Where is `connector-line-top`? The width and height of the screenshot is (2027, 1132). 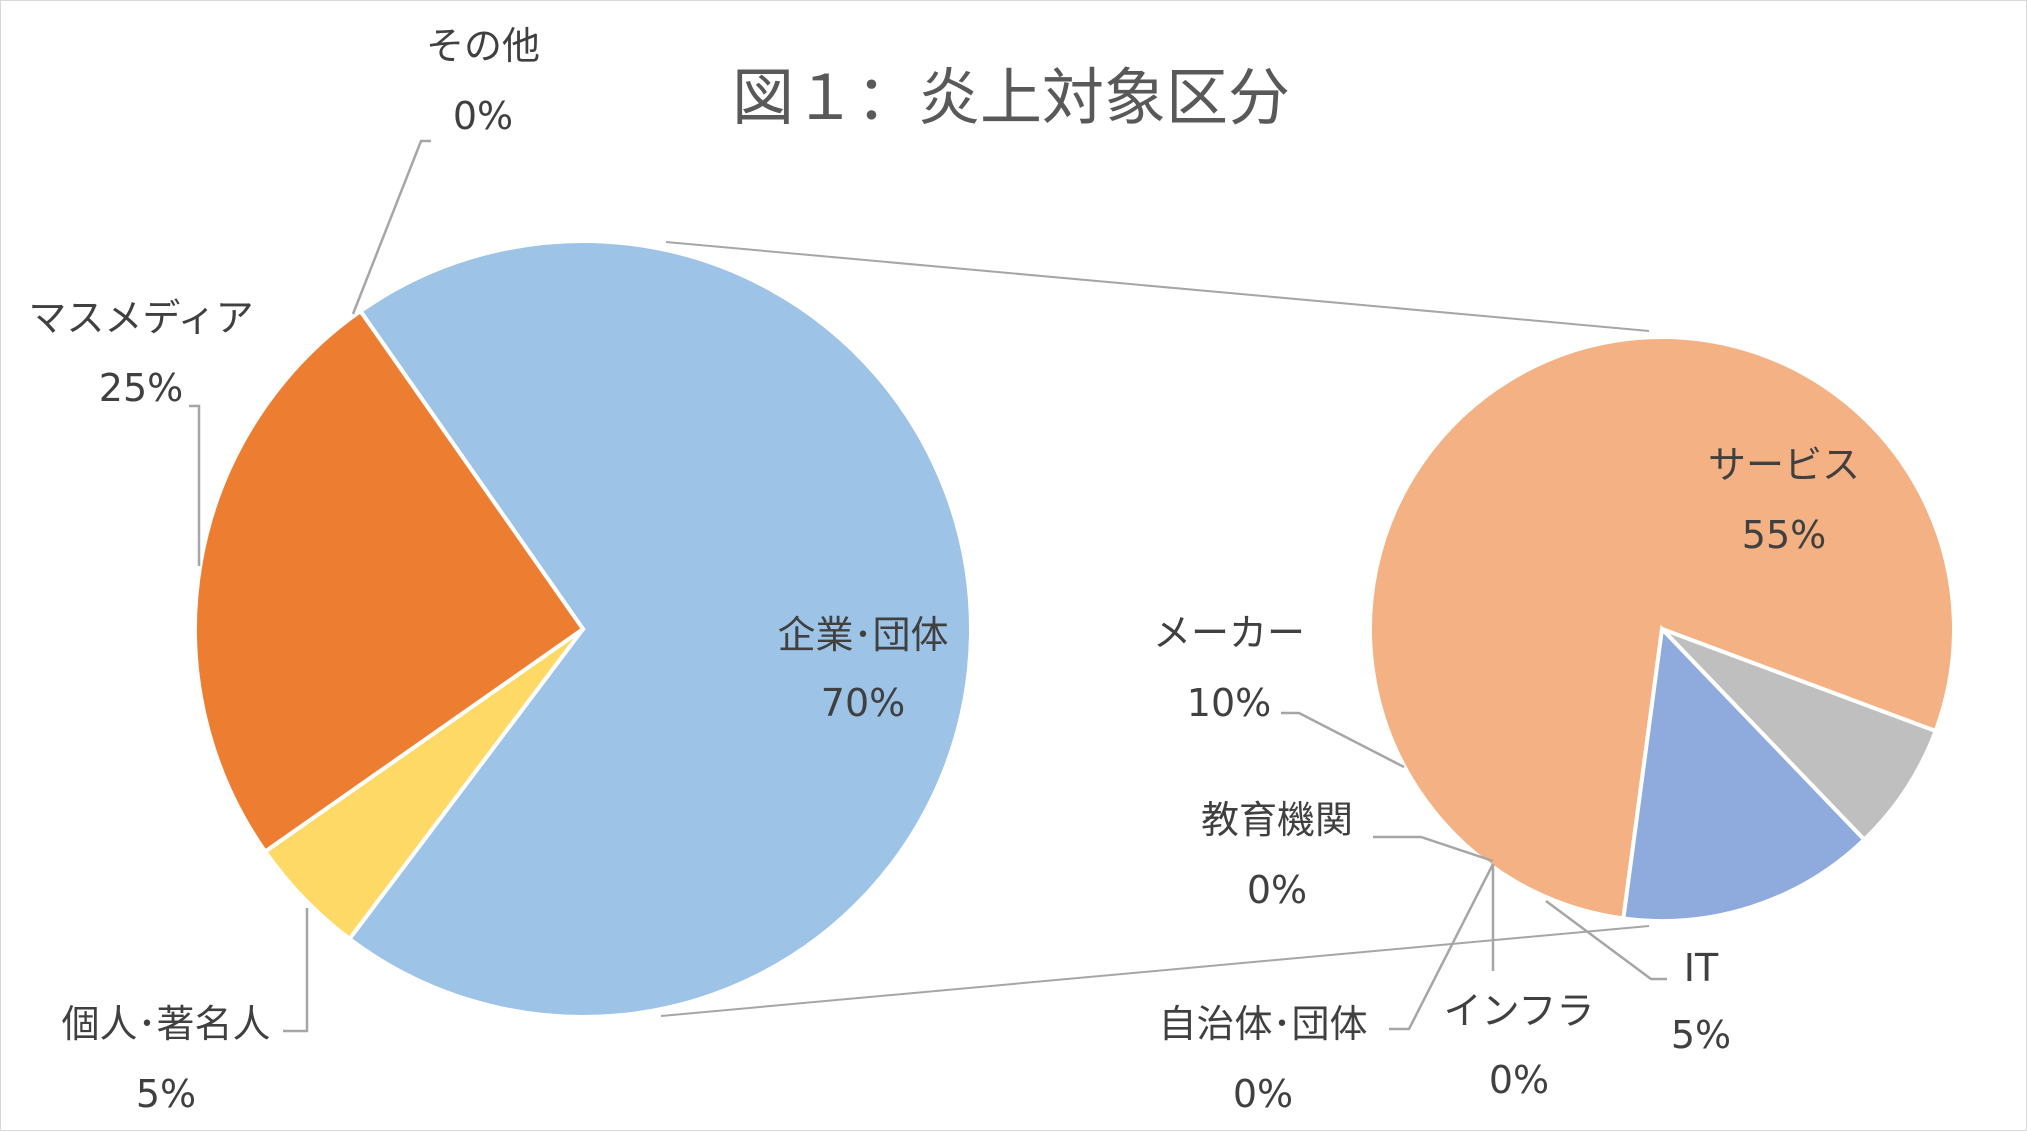
connector-line-top is located at coordinates (1157, 286).